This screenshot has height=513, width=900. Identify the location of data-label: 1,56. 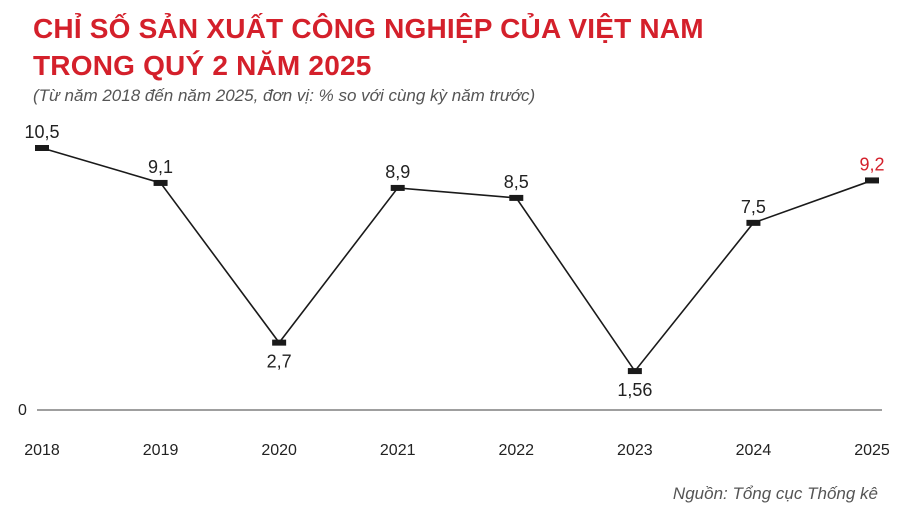
(634, 390).